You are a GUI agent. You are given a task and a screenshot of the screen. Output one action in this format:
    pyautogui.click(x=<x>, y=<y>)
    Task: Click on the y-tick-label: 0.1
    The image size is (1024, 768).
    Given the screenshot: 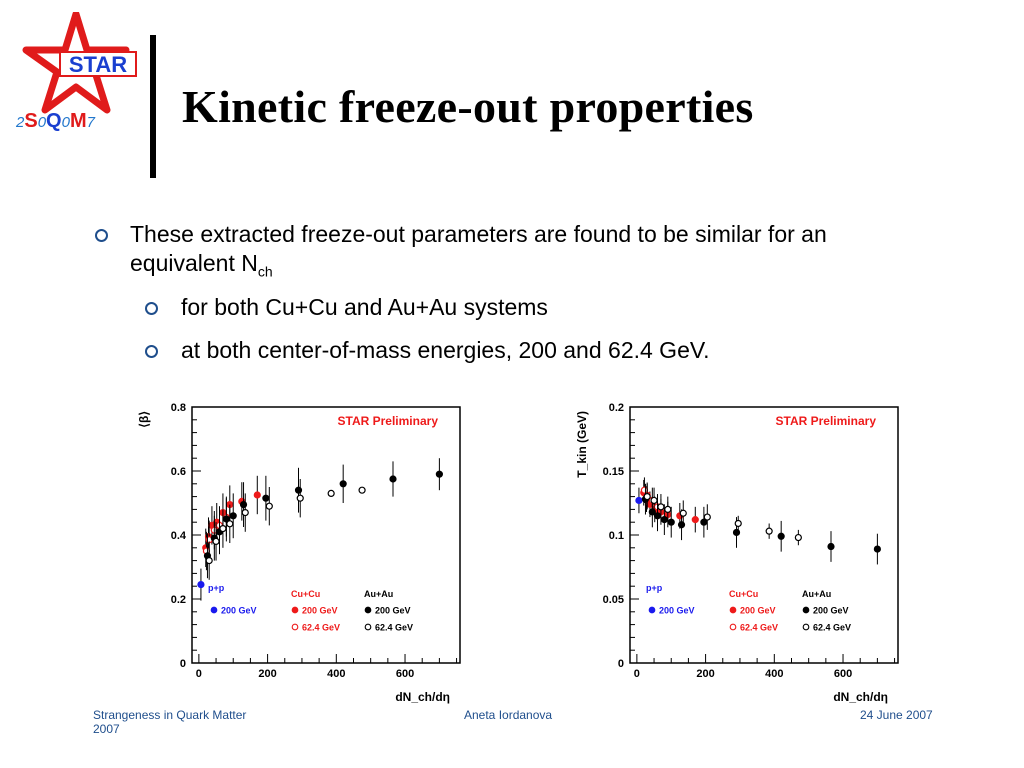 What is the action you would take?
    pyautogui.click(x=616, y=536)
    